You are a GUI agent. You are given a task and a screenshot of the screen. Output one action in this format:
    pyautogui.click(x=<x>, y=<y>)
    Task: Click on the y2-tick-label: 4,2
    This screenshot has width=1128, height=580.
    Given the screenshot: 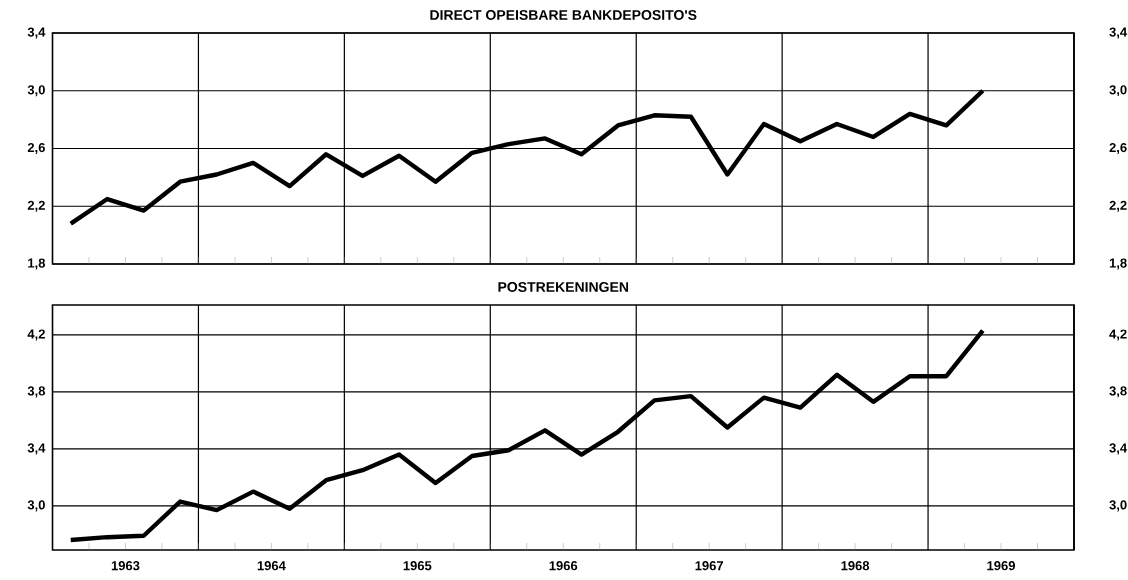 What is the action you would take?
    pyautogui.click(x=1118, y=335)
    